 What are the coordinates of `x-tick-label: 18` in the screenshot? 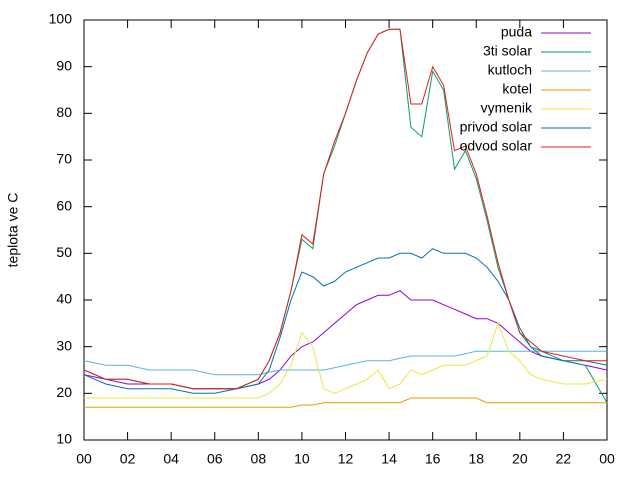 It's located at (476, 459).